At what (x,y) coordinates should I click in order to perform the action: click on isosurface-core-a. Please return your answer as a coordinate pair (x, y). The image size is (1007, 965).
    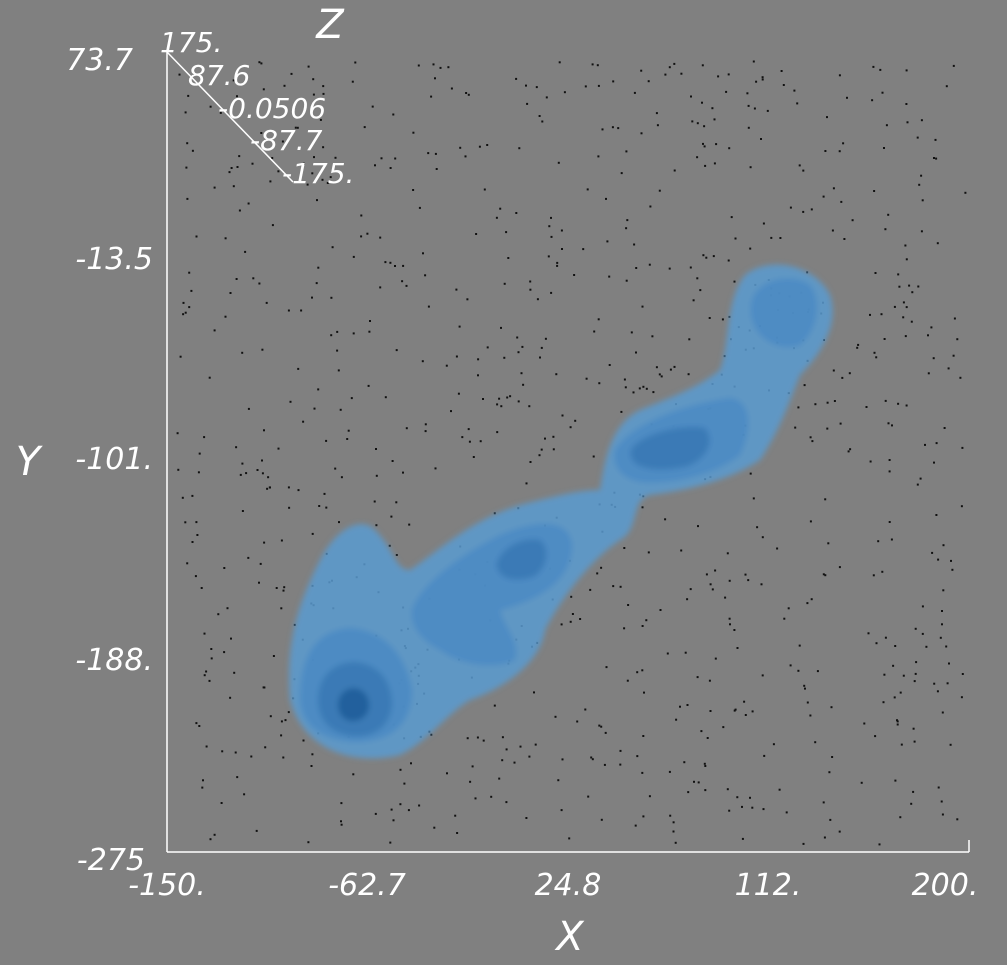
    Looking at the image, I should click on (354, 705).